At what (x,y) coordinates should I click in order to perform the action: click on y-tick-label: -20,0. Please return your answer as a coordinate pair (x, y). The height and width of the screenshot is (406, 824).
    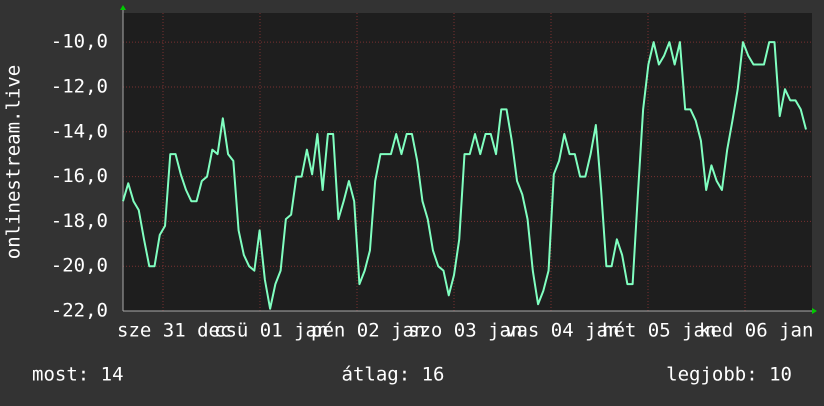
    Looking at the image, I should click on (79, 266).